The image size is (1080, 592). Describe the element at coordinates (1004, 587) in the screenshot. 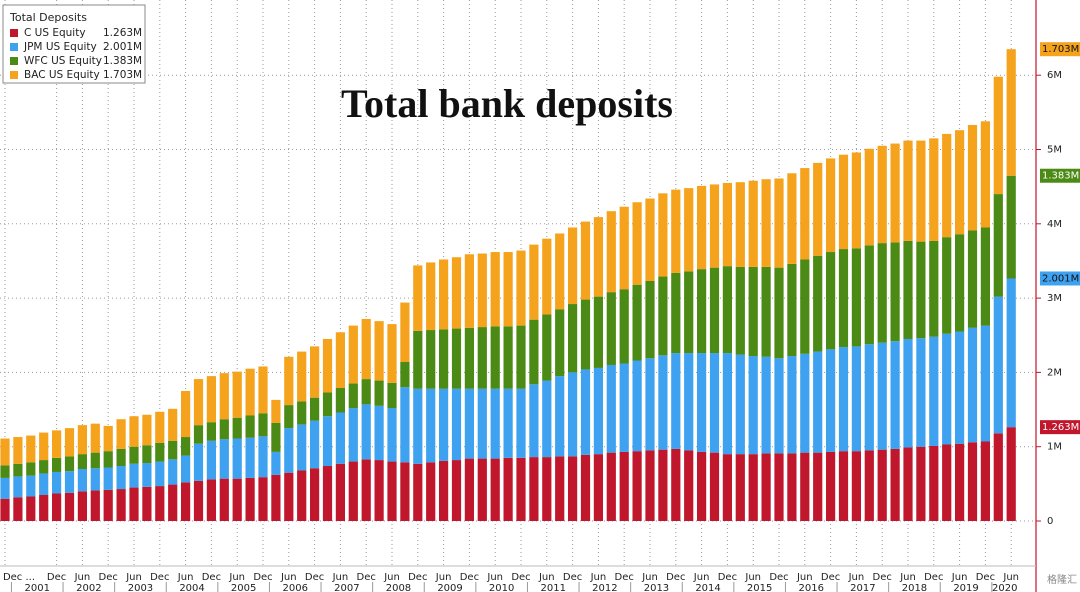

I see `x-year-label: 2020` at that location.